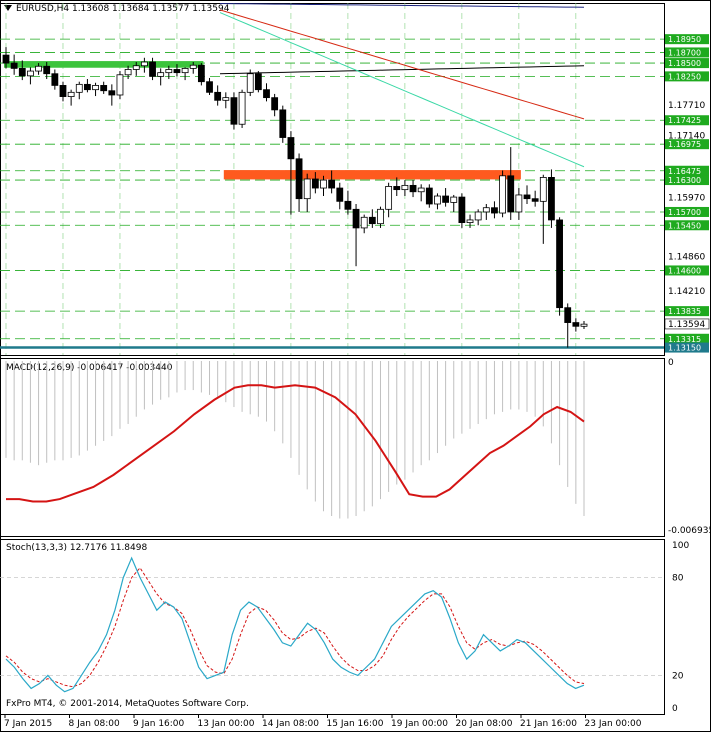  Describe the element at coordinates (28, 724) in the screenshot. I see `x-tick-label: 7 Jan 2015` at that location.